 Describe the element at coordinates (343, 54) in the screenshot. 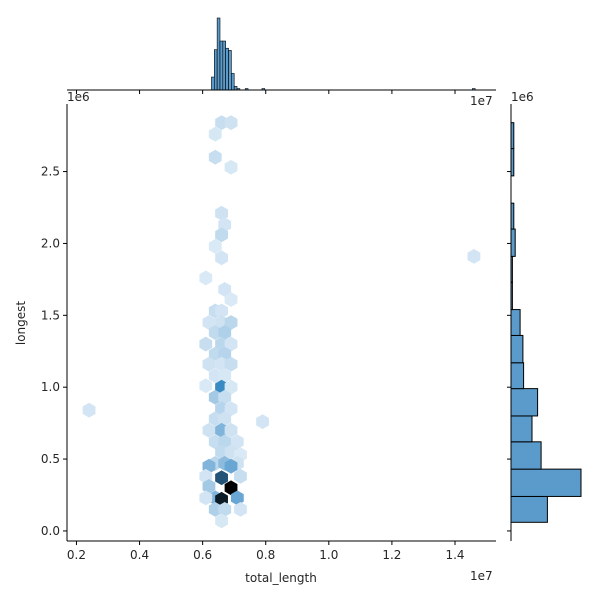

I see `top-marginal-histogram` at that location.